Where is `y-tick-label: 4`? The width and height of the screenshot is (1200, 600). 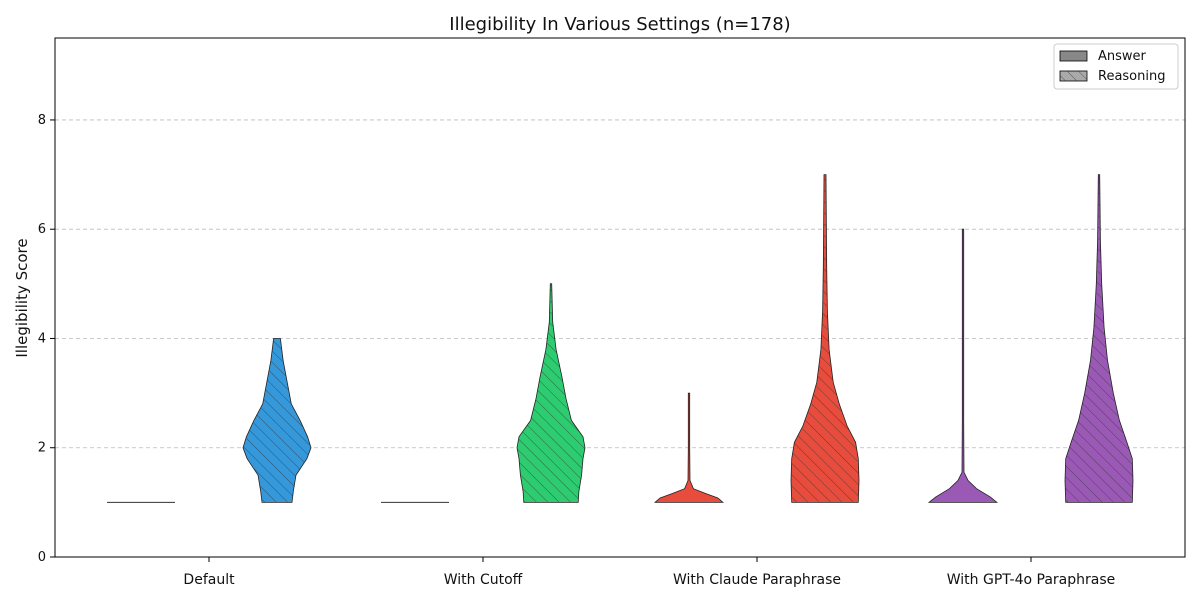
y-tick-label: 4 is located at coordinates (42, 338).